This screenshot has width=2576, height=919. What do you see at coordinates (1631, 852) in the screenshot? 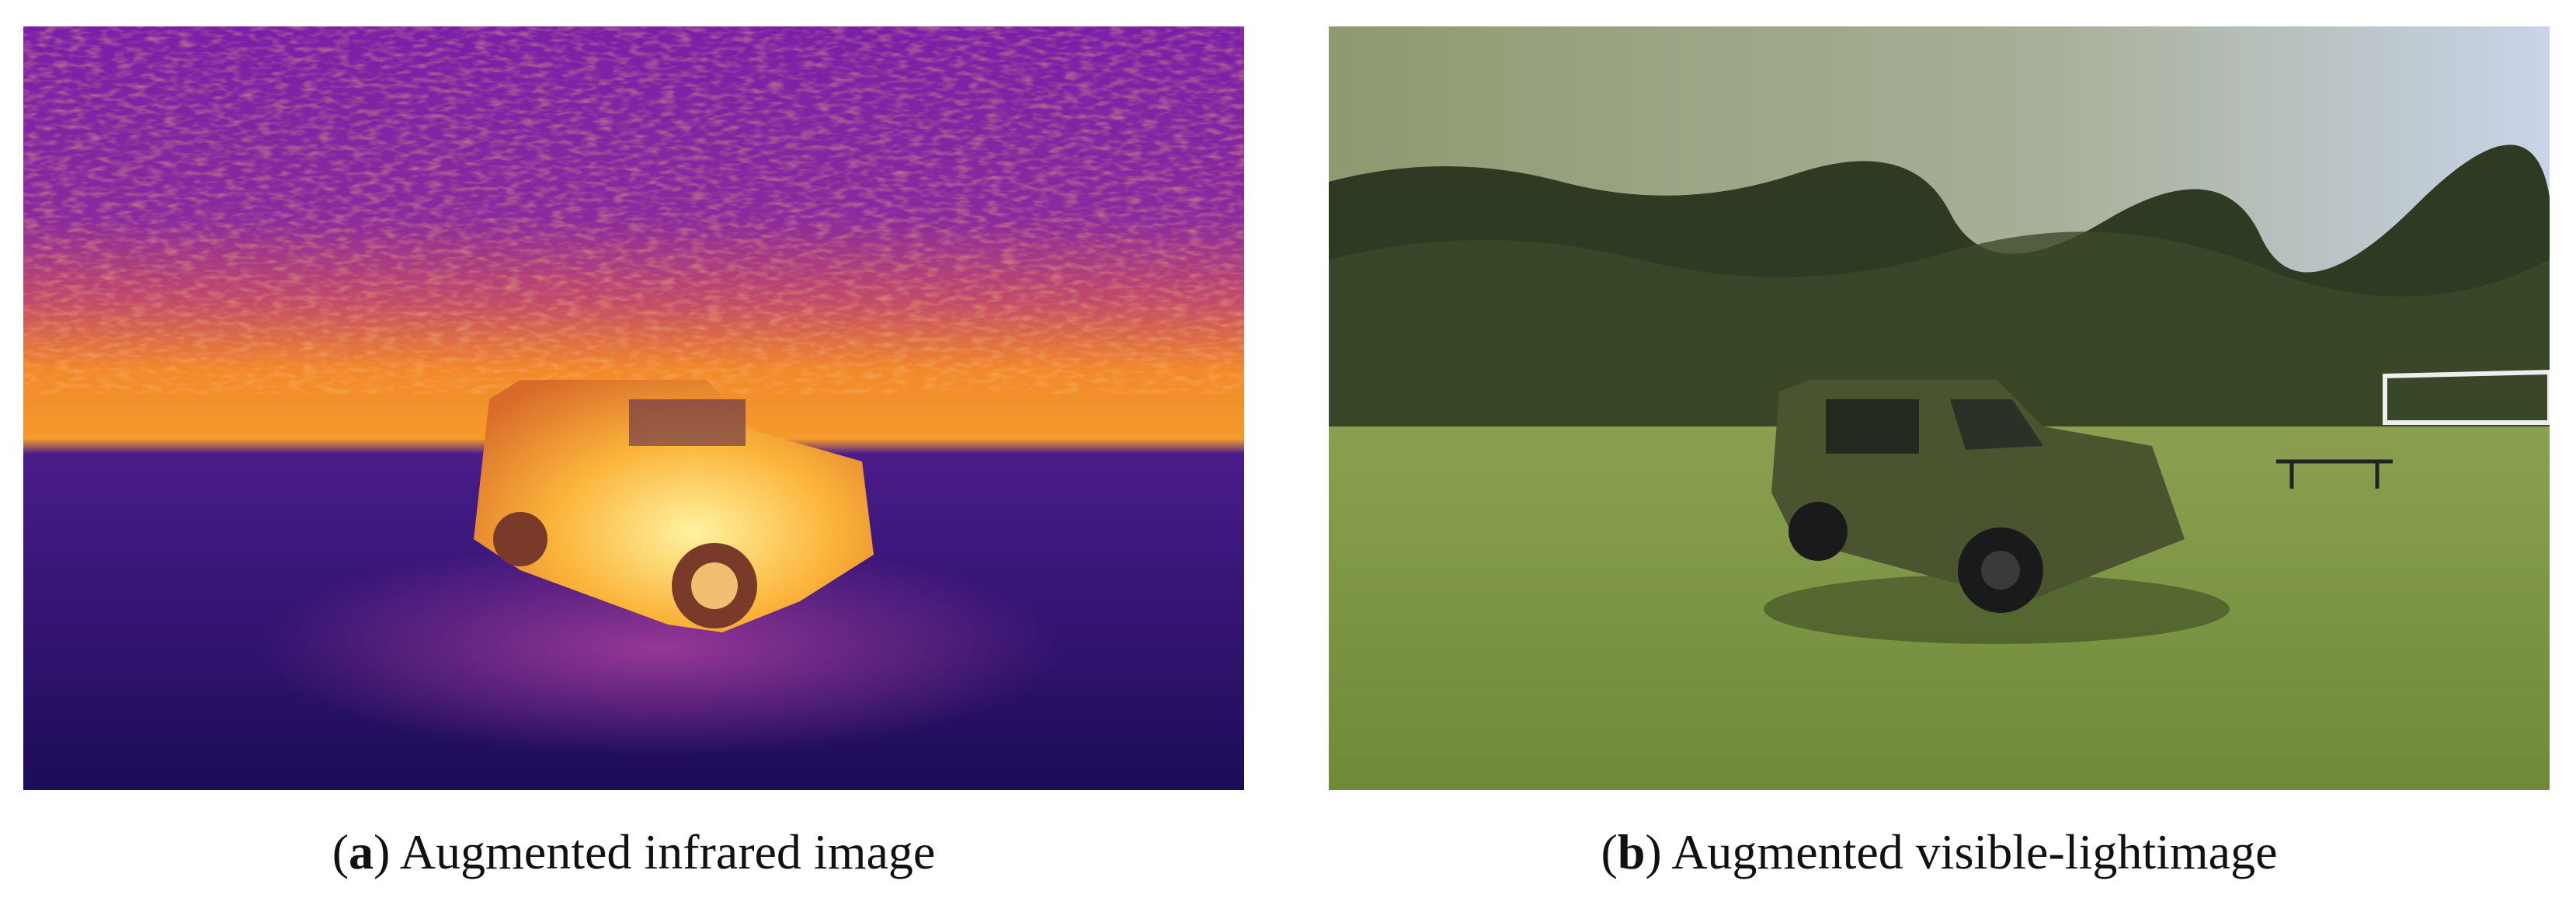
I see `caption-label: b` at bounding box center [1631, 852].